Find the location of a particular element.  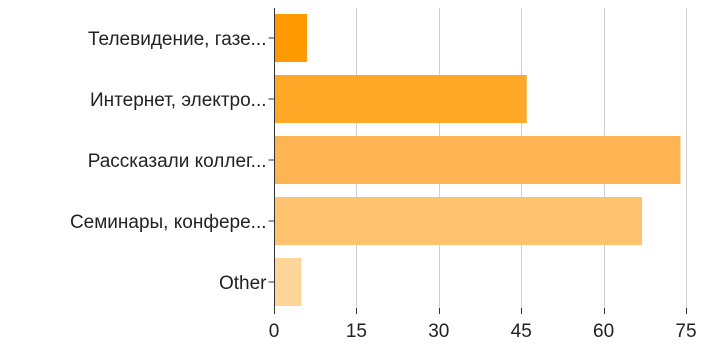

x-tick-label-15: 15 is located at coordinates (356, 331).